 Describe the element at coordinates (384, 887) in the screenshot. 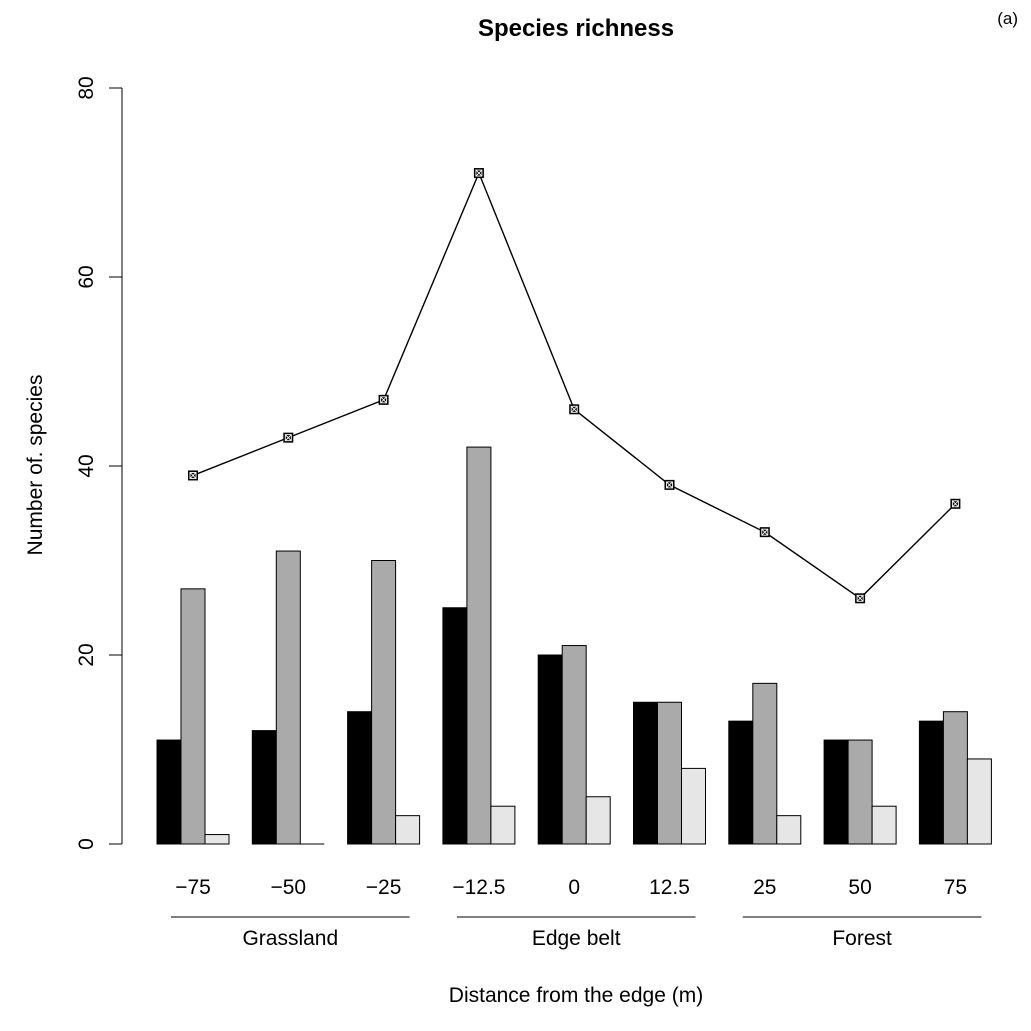

I see `x-tick-label: −25` at that location.